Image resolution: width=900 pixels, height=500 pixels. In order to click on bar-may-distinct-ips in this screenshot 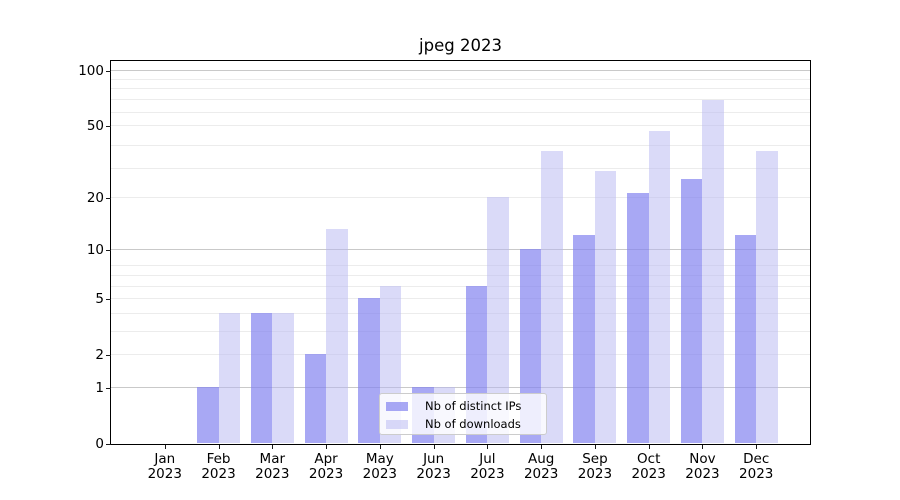, I will do `click(369, 370)`.